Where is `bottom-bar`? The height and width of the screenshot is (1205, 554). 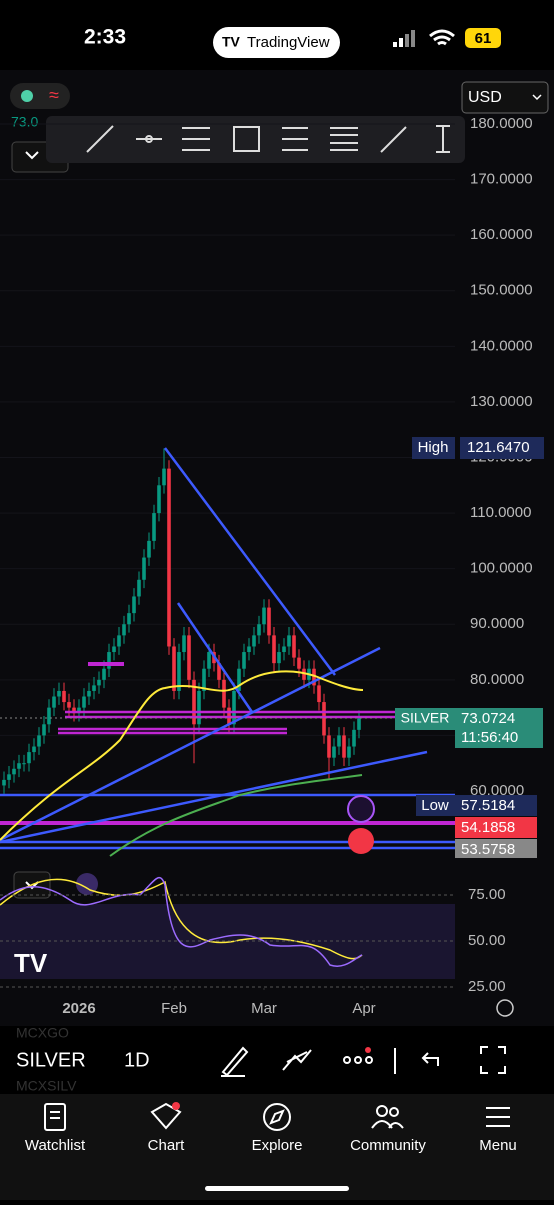
bottom-bar is located at coordinates (277, 1060).